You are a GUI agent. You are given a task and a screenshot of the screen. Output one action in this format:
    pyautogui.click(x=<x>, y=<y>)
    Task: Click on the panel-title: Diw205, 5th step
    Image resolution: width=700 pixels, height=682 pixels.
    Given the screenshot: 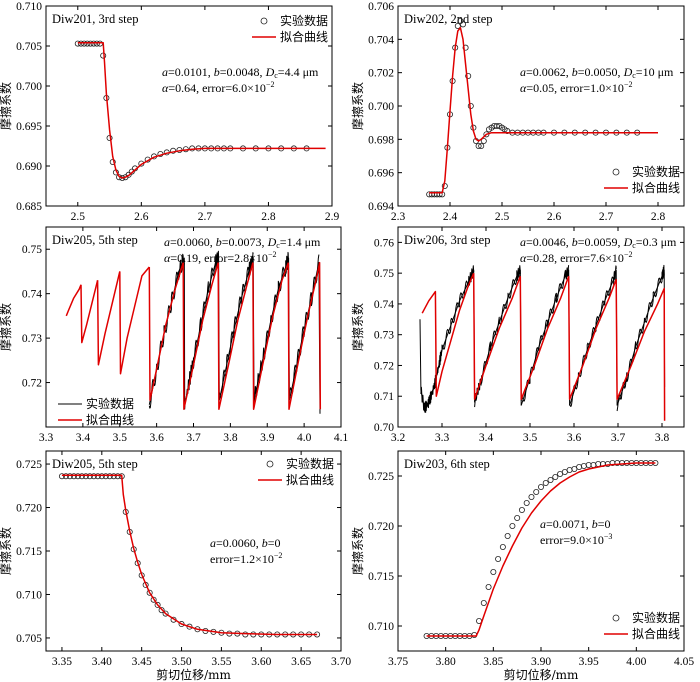 What is the action you would take?
    pyautogui.click(x=95, y=240)
    